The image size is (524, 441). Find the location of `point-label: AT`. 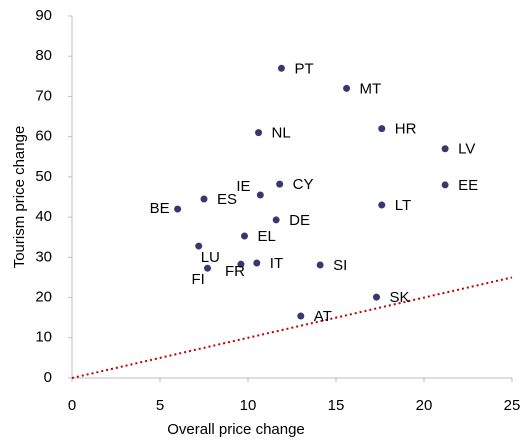

point-label: AT is located at coordinates (323, 316).